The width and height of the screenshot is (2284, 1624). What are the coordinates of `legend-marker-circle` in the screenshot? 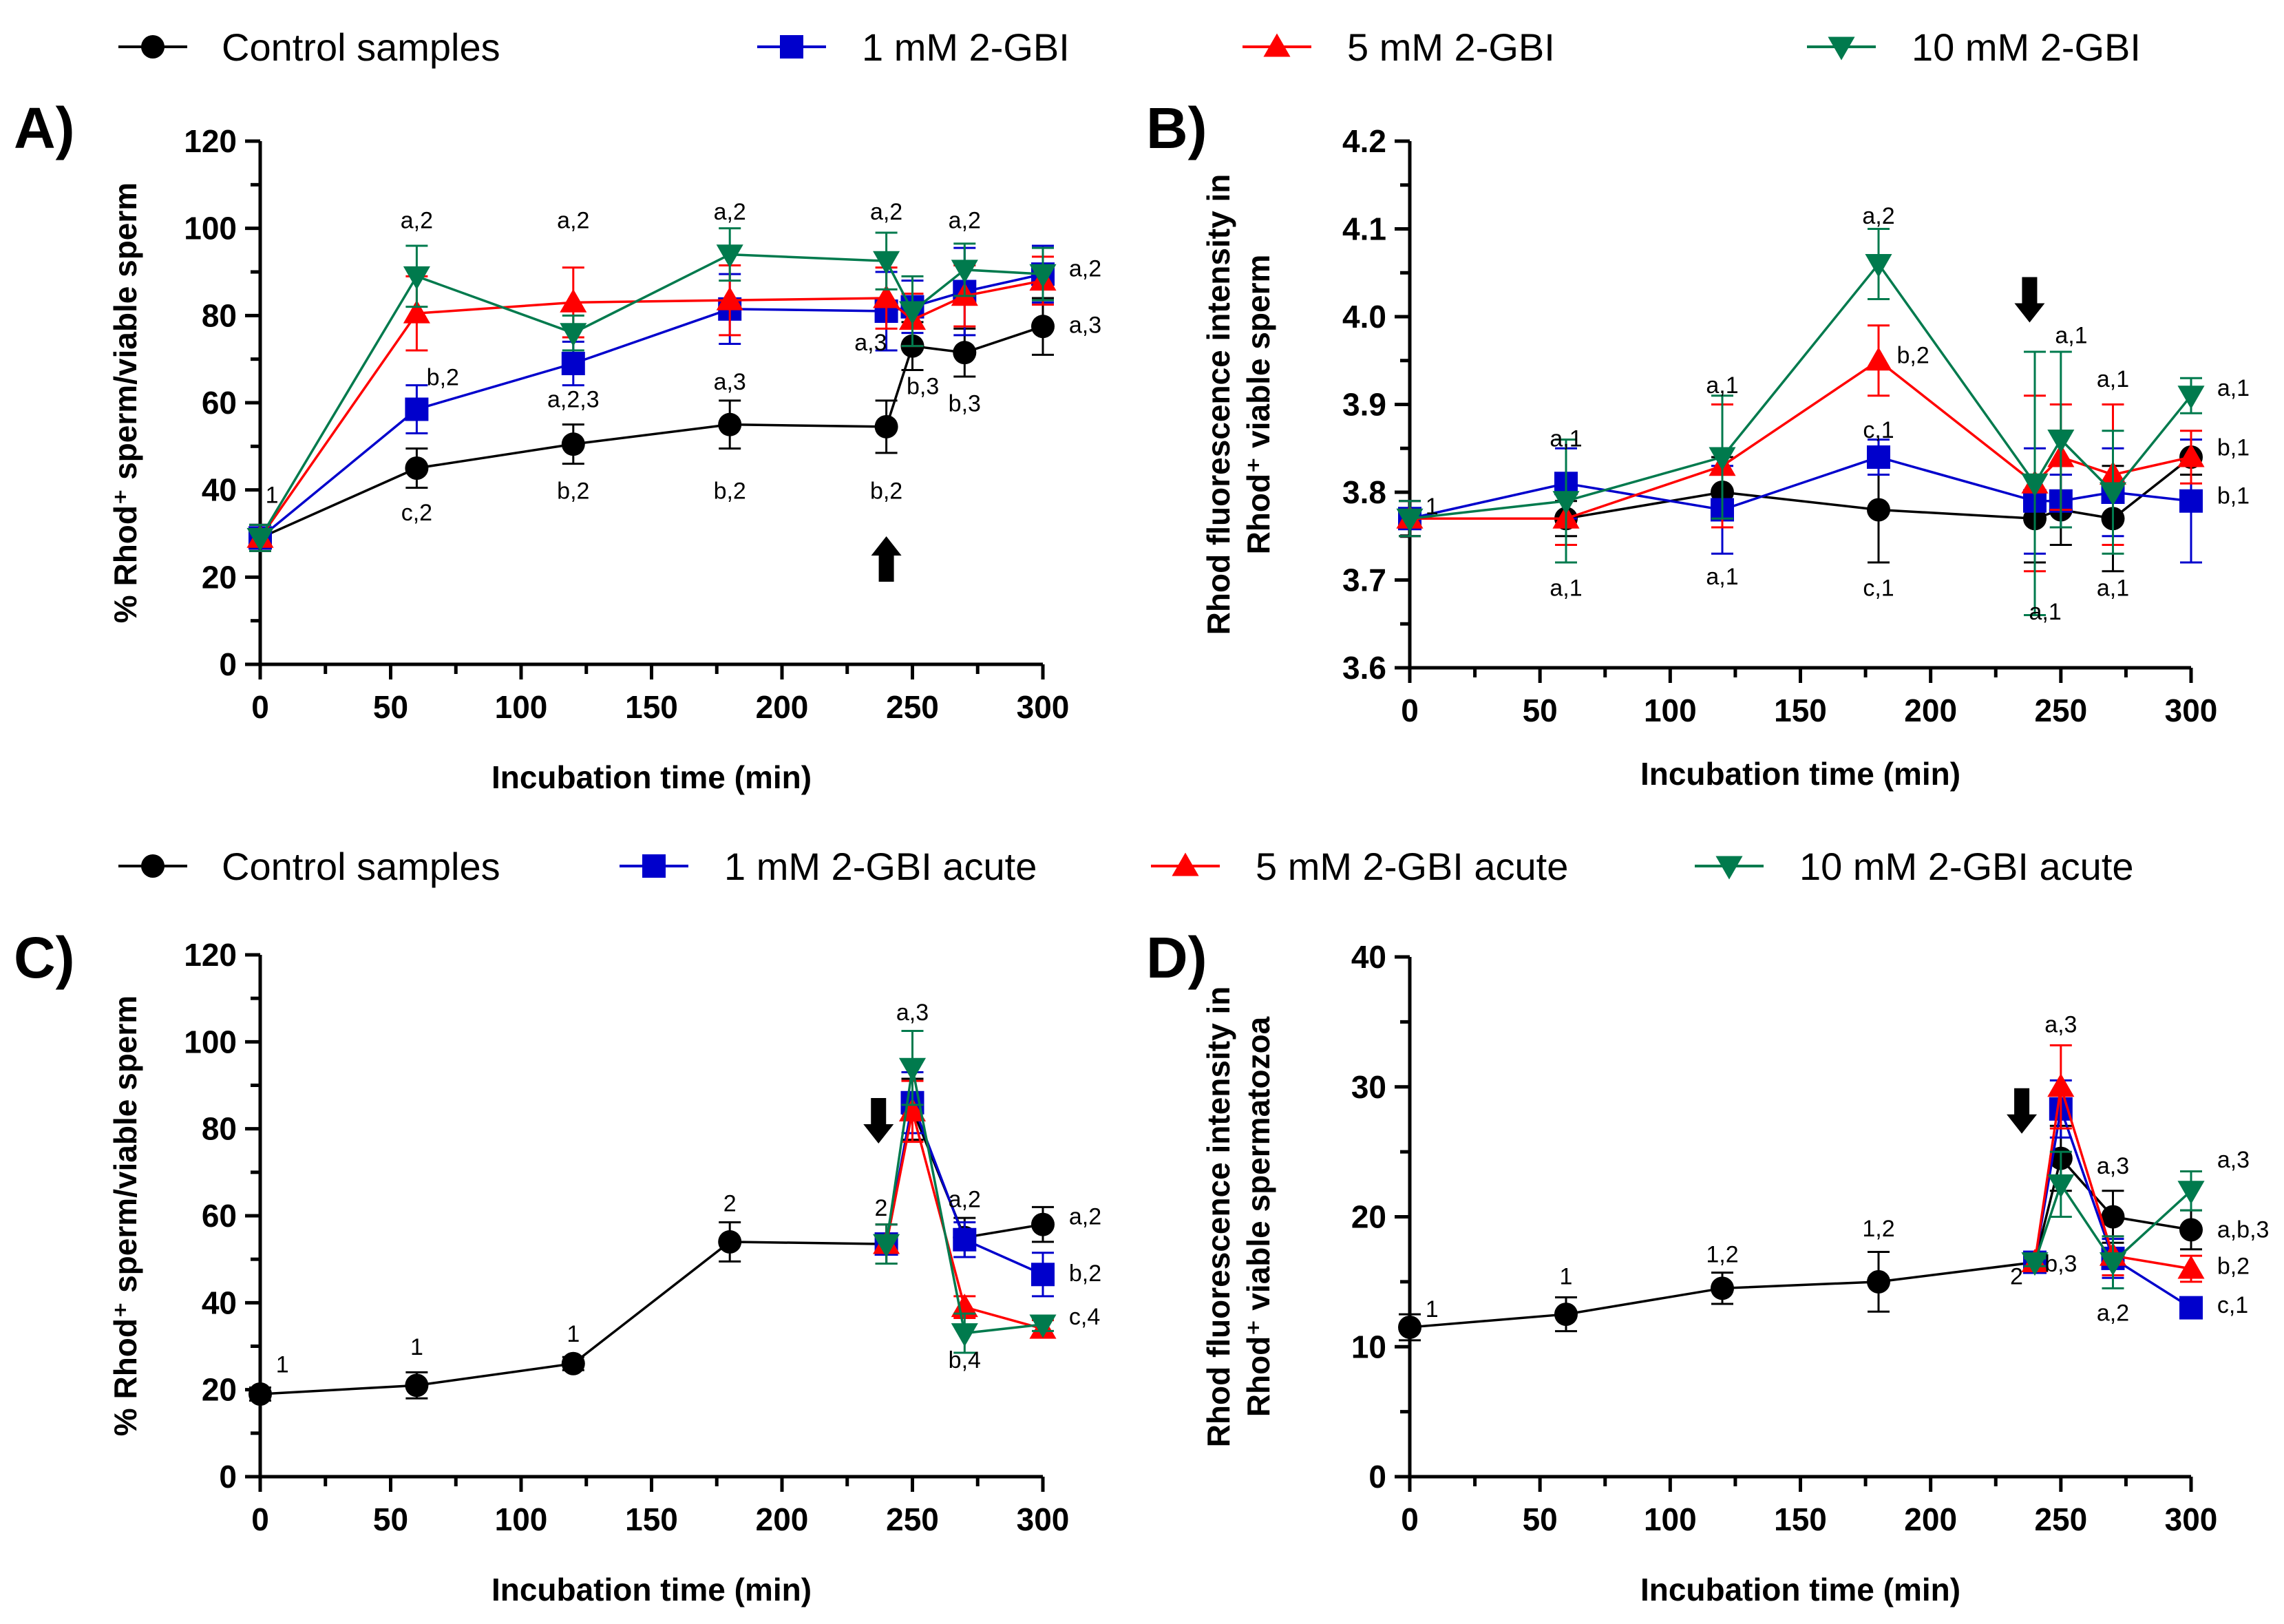 It's located at (153, 866).